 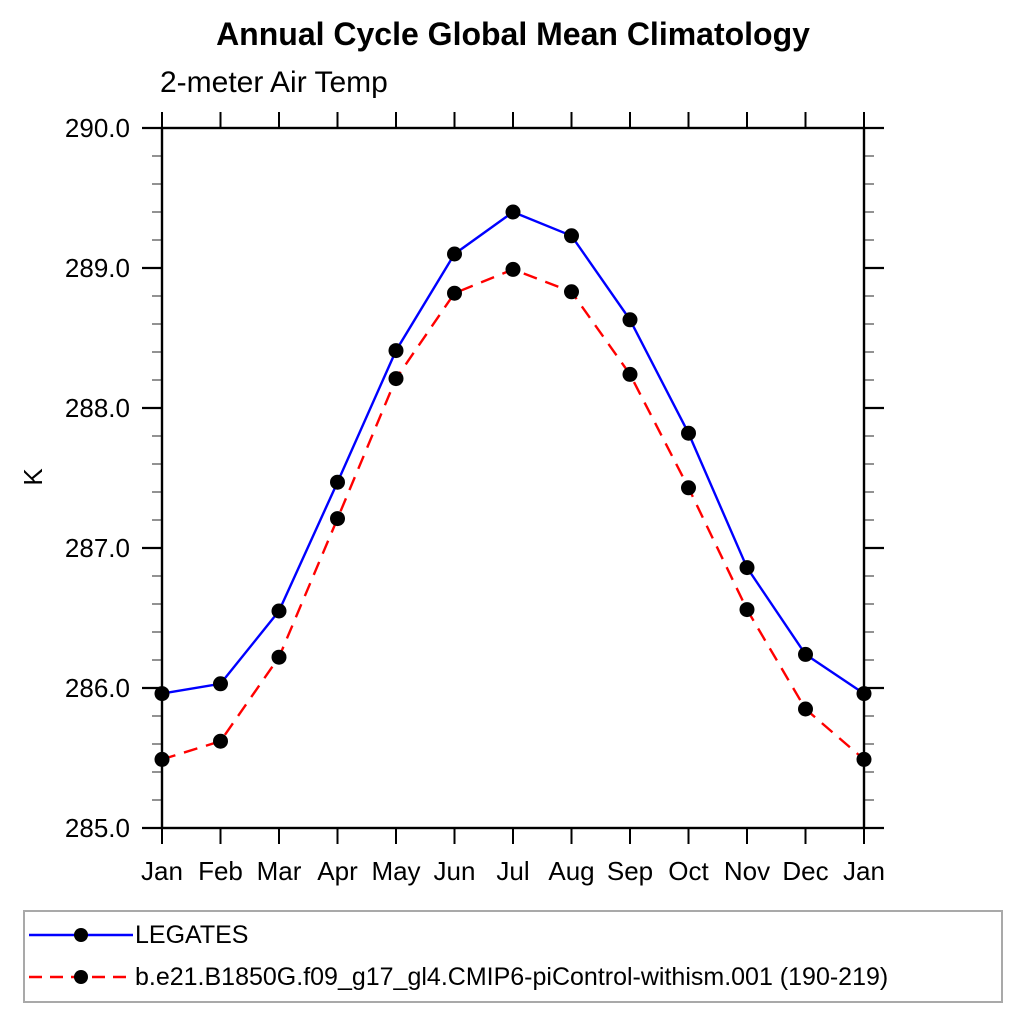 I want to click on legend-solid-line-icon, so click(x=81, y=935).